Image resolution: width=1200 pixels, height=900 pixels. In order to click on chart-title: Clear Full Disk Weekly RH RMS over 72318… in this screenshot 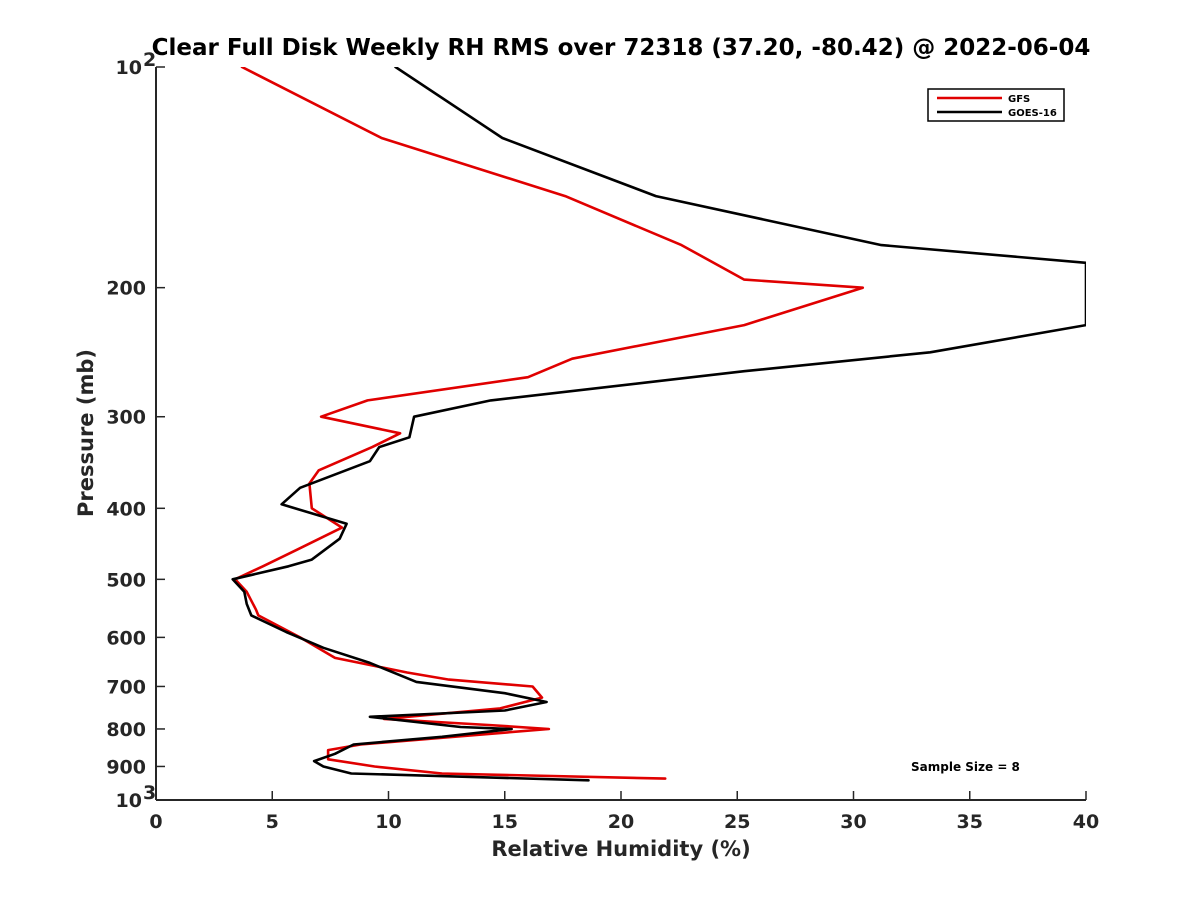, I will do `click(621, 48)`.